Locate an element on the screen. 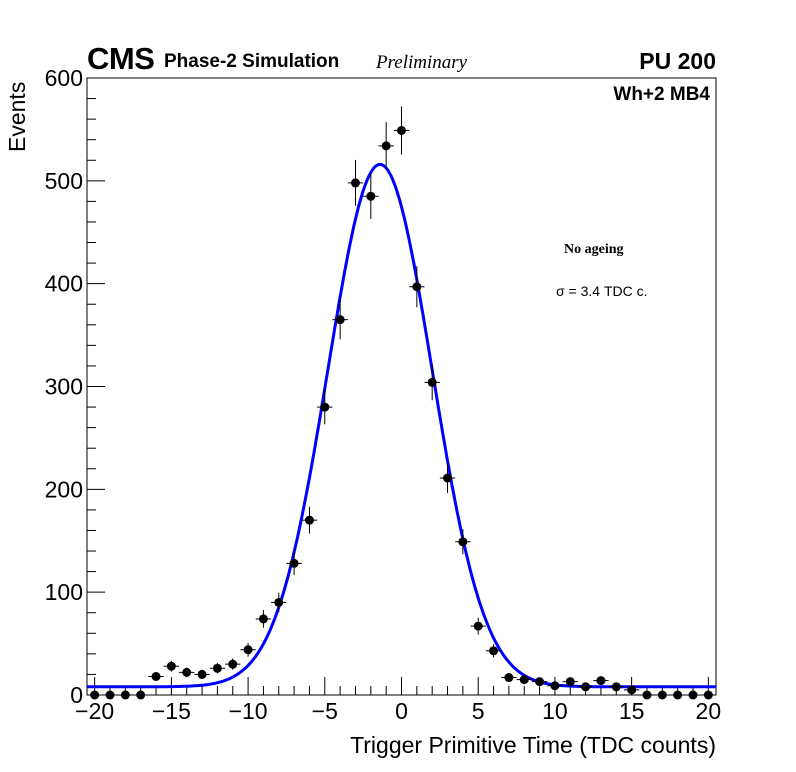  x-tick-label: 0 is located at coordinates (401, 711).